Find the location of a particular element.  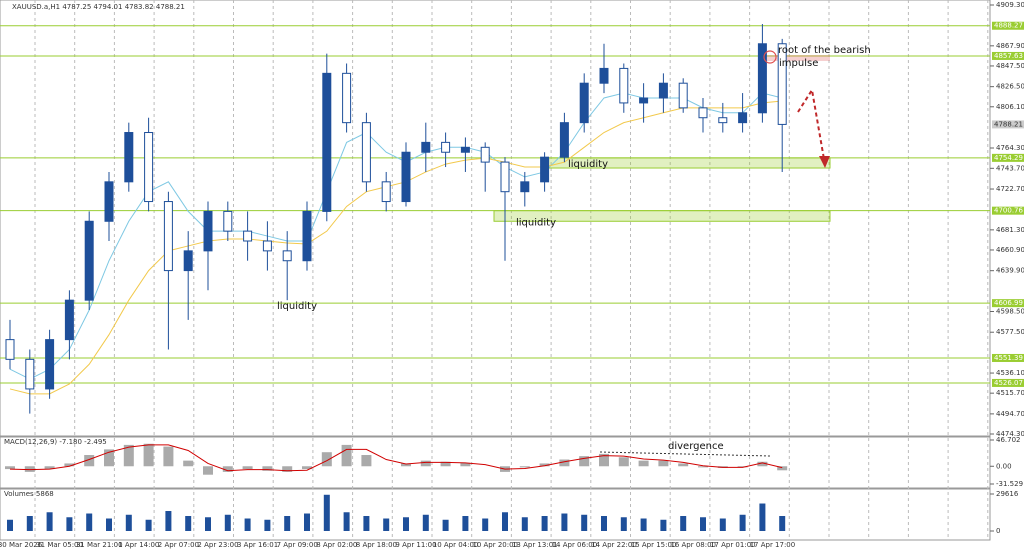

arrow-head is located at coordinates (824, 162).